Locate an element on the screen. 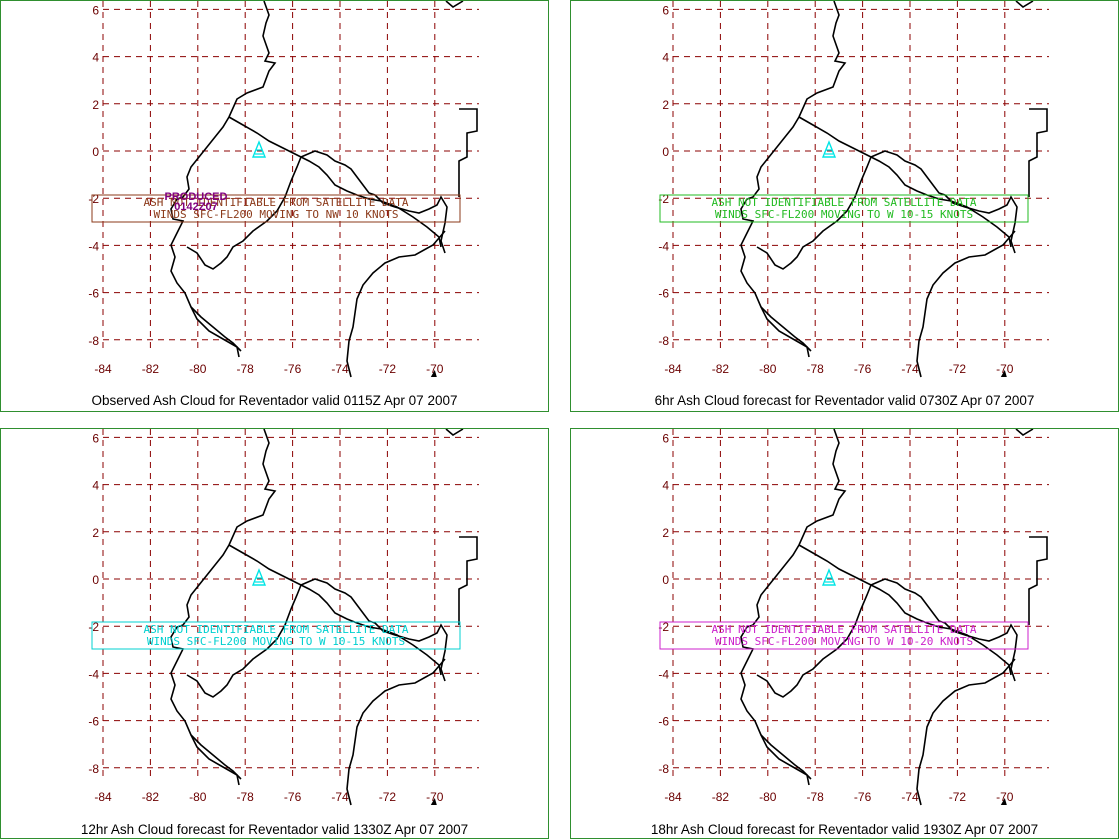  produced-time: 0142Z07 is located at coordinates (195, 207).